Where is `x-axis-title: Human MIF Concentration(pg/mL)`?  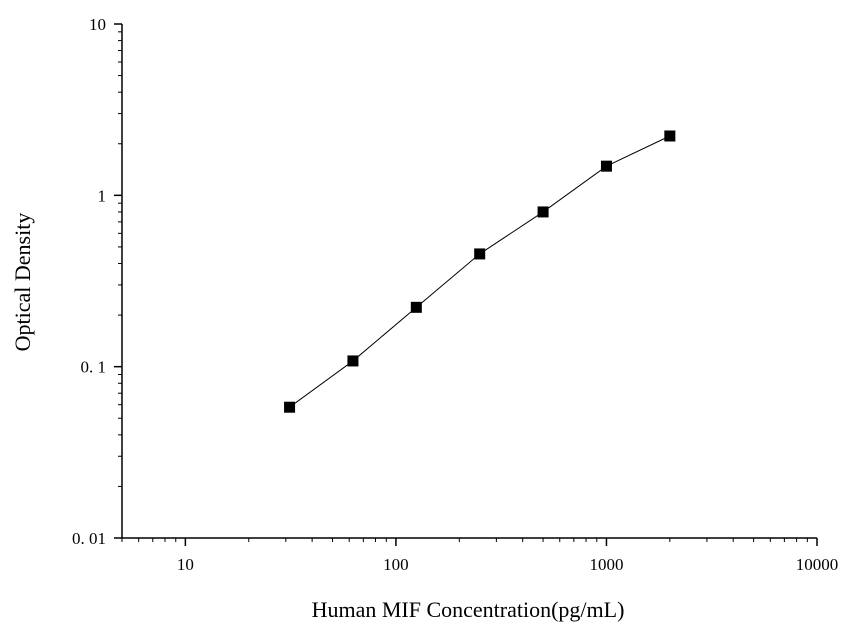 x-axis-title: Human MIF Concentration(pg/mL) is located at coordinates (468, 609).